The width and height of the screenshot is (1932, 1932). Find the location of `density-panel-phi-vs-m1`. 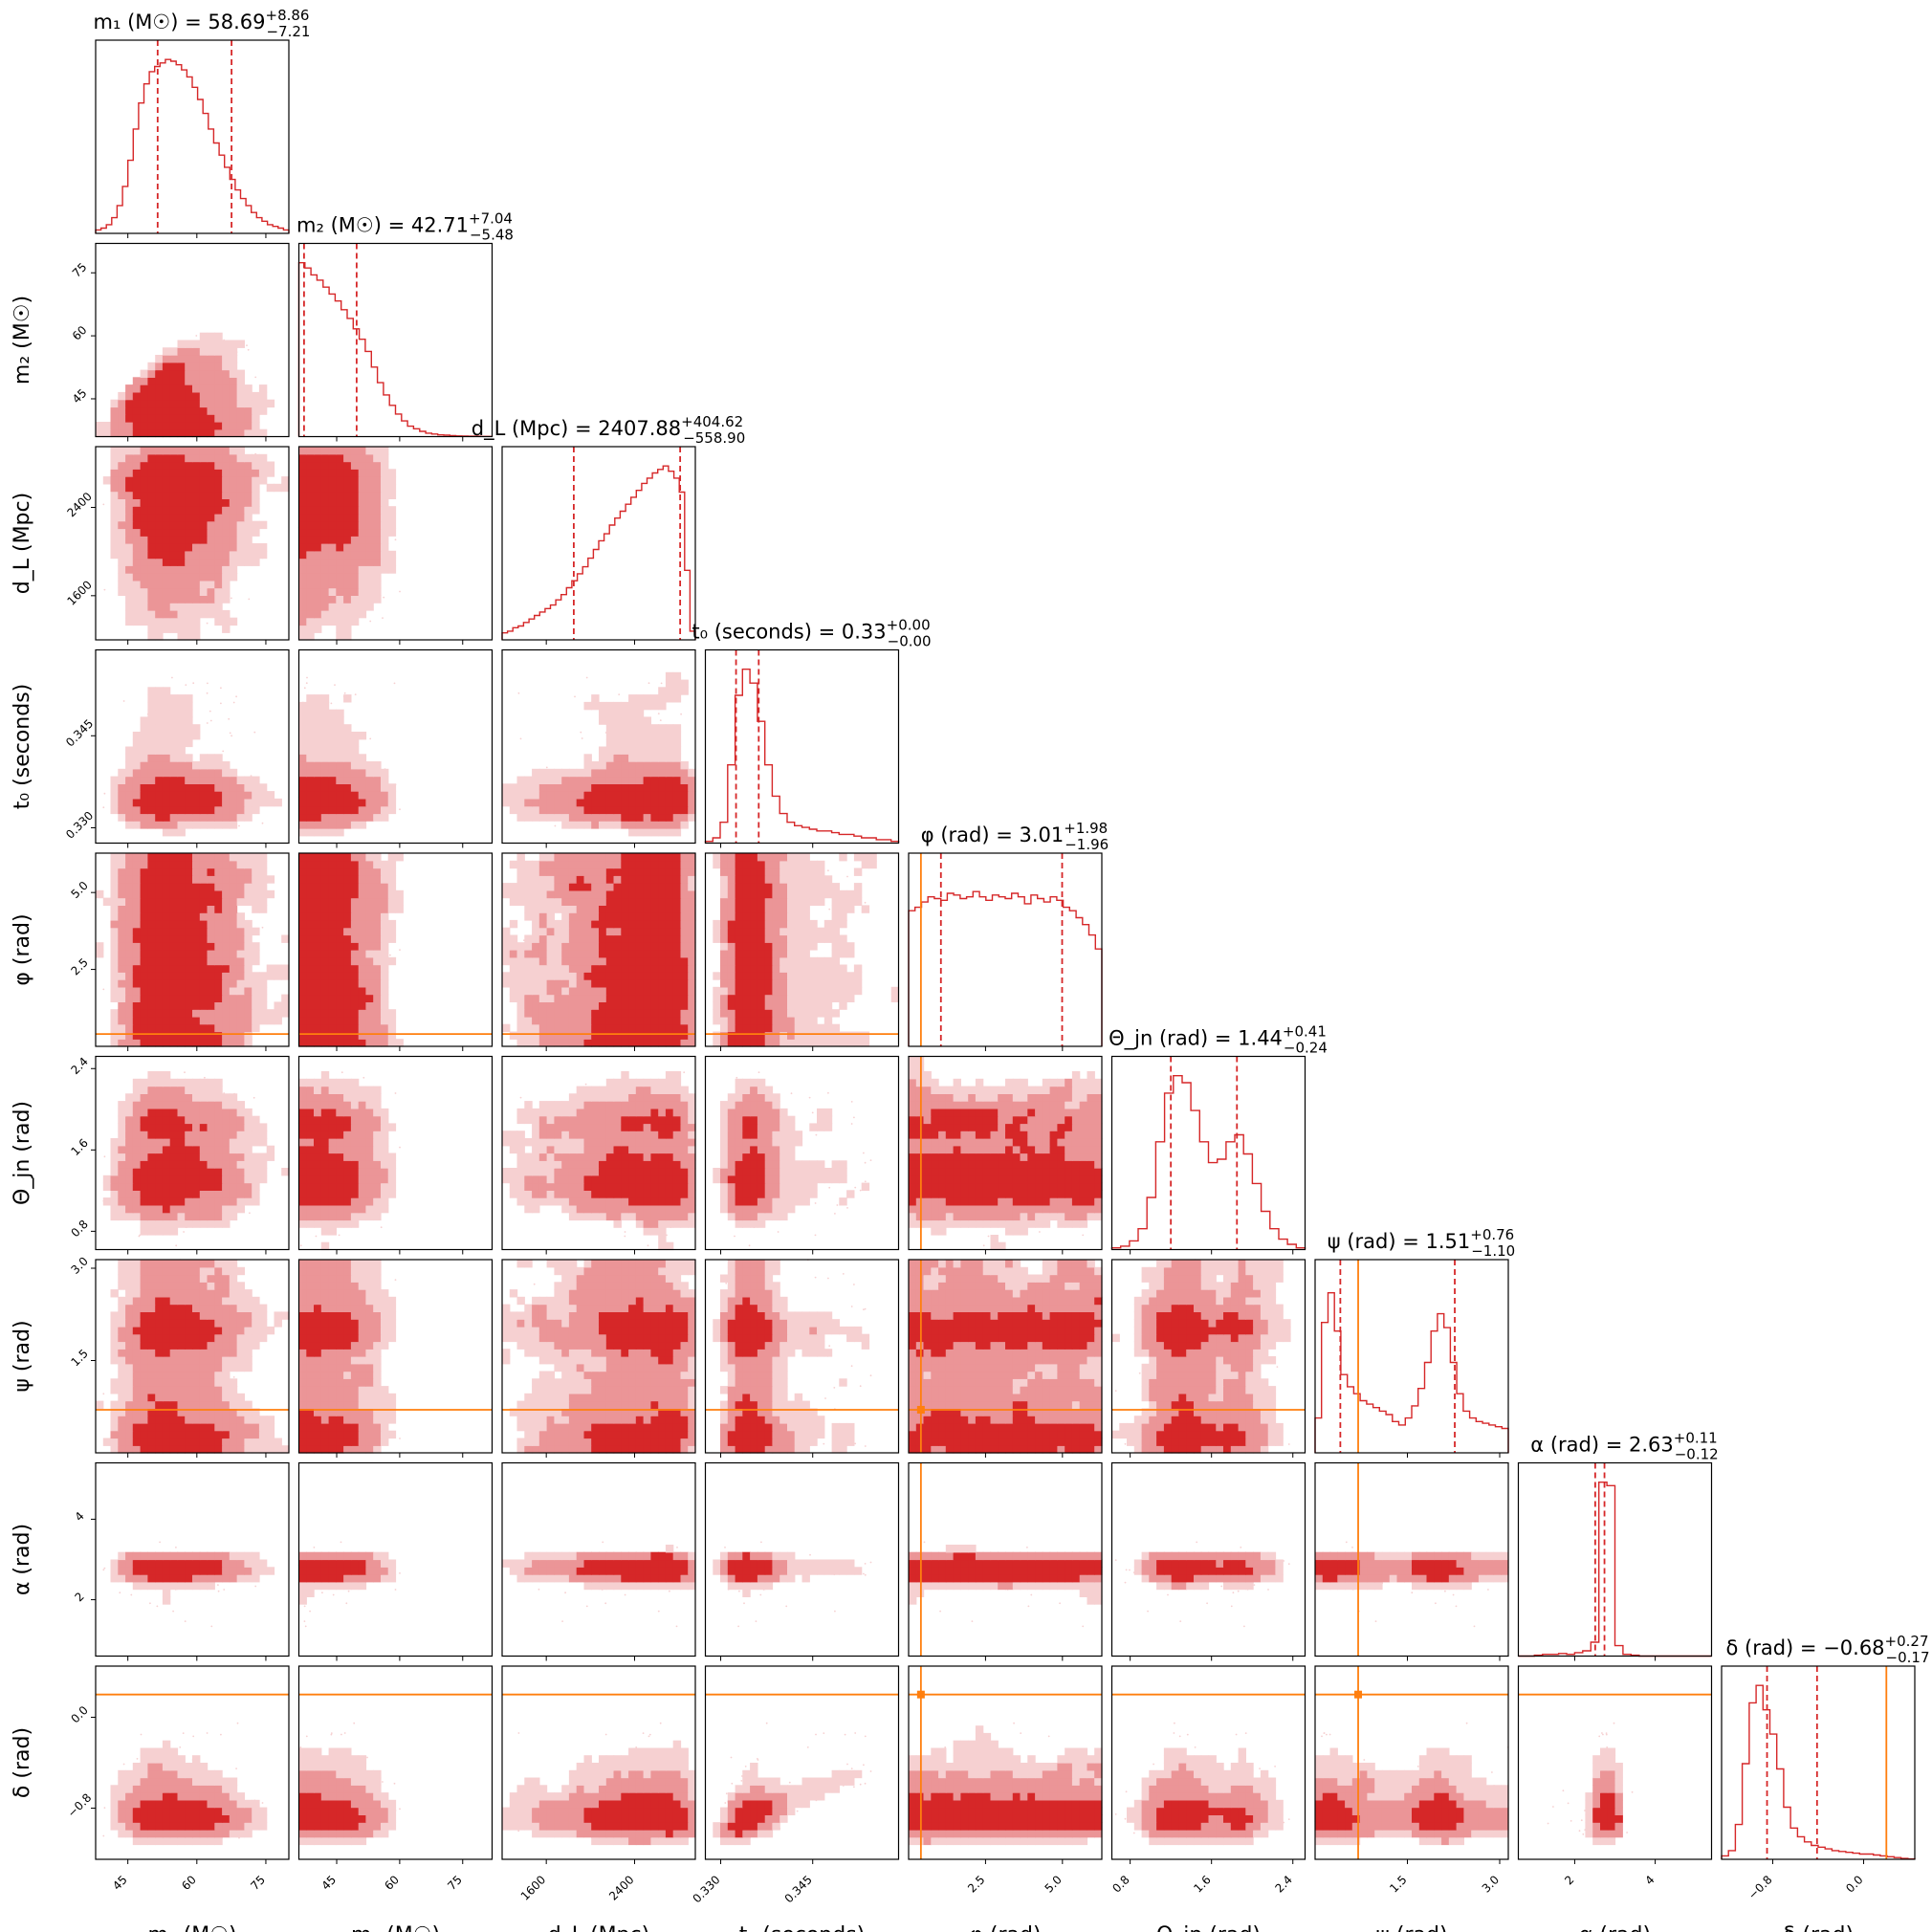

density-panel-phi-vs-m1 is located at coordinates (193, 950).